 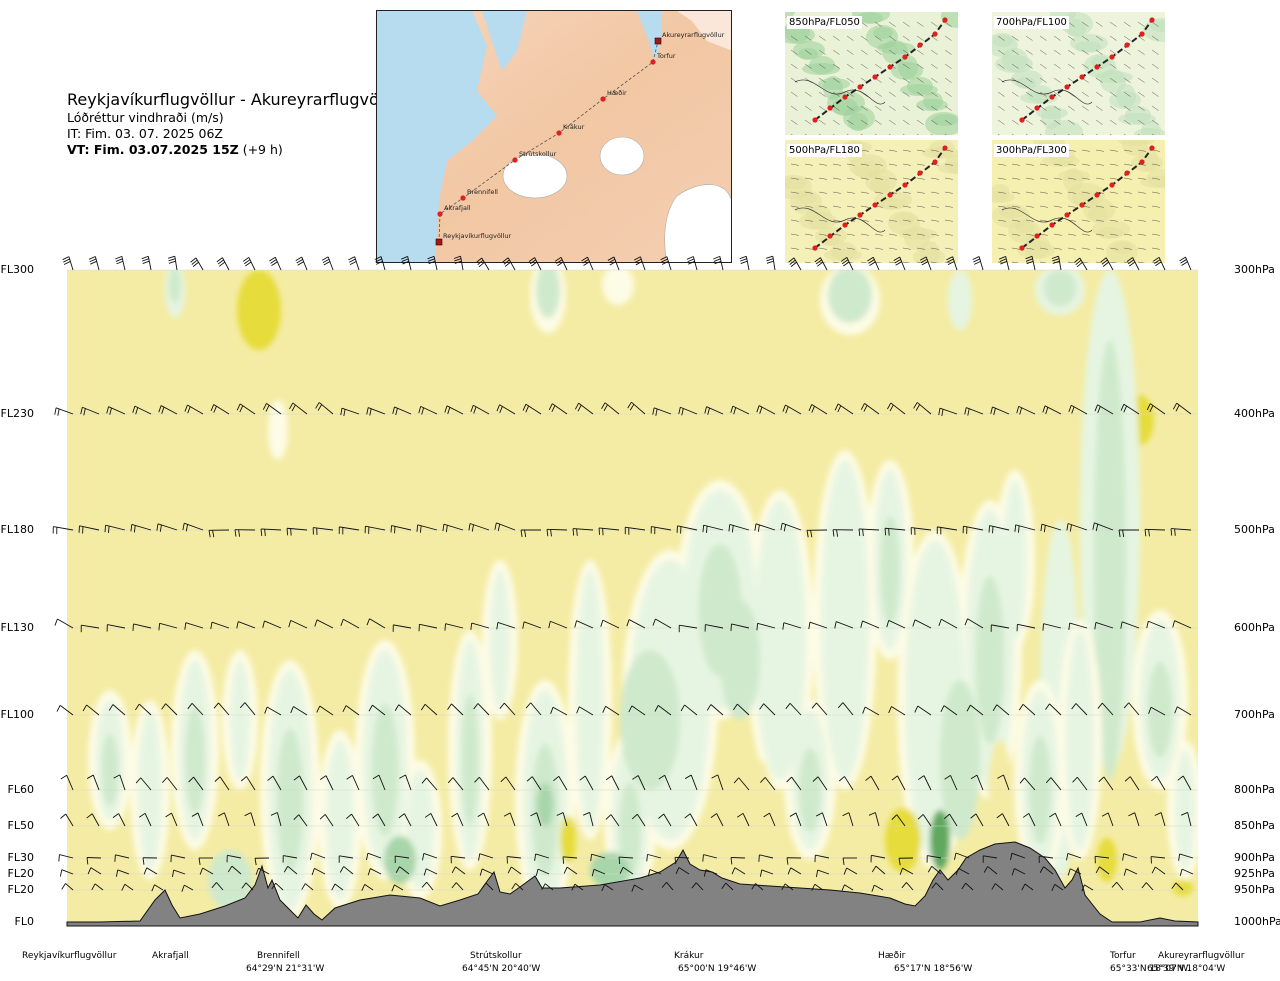 I want to click on issue-time: IT: Fim. 03. 07. 2025 06Z, so click(x=145, y=133).